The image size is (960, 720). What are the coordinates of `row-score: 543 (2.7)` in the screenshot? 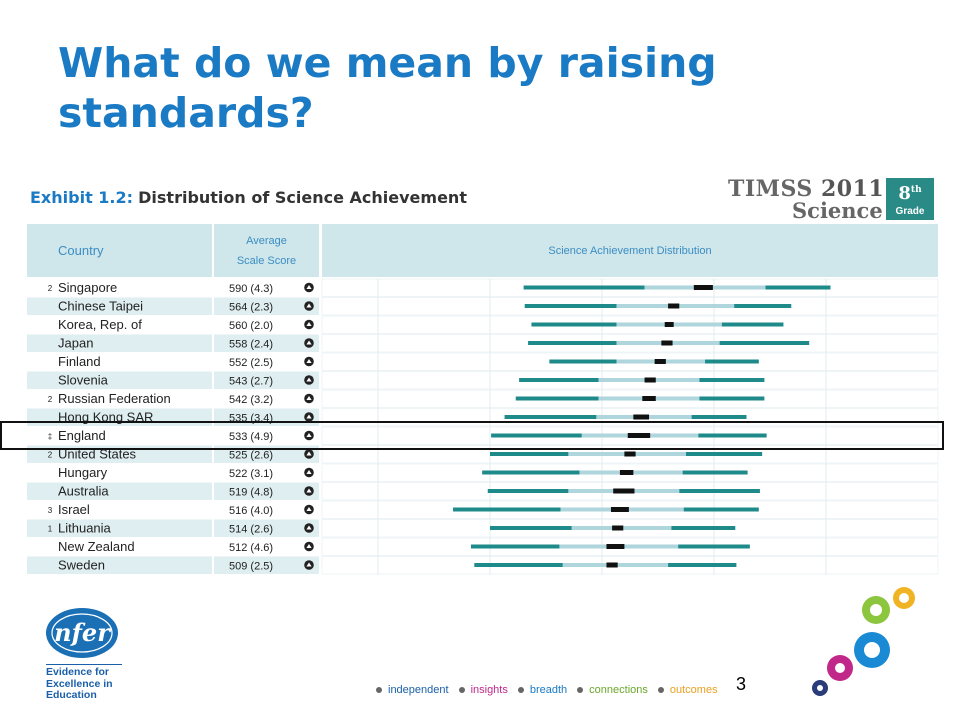 It's located at (251, 382).